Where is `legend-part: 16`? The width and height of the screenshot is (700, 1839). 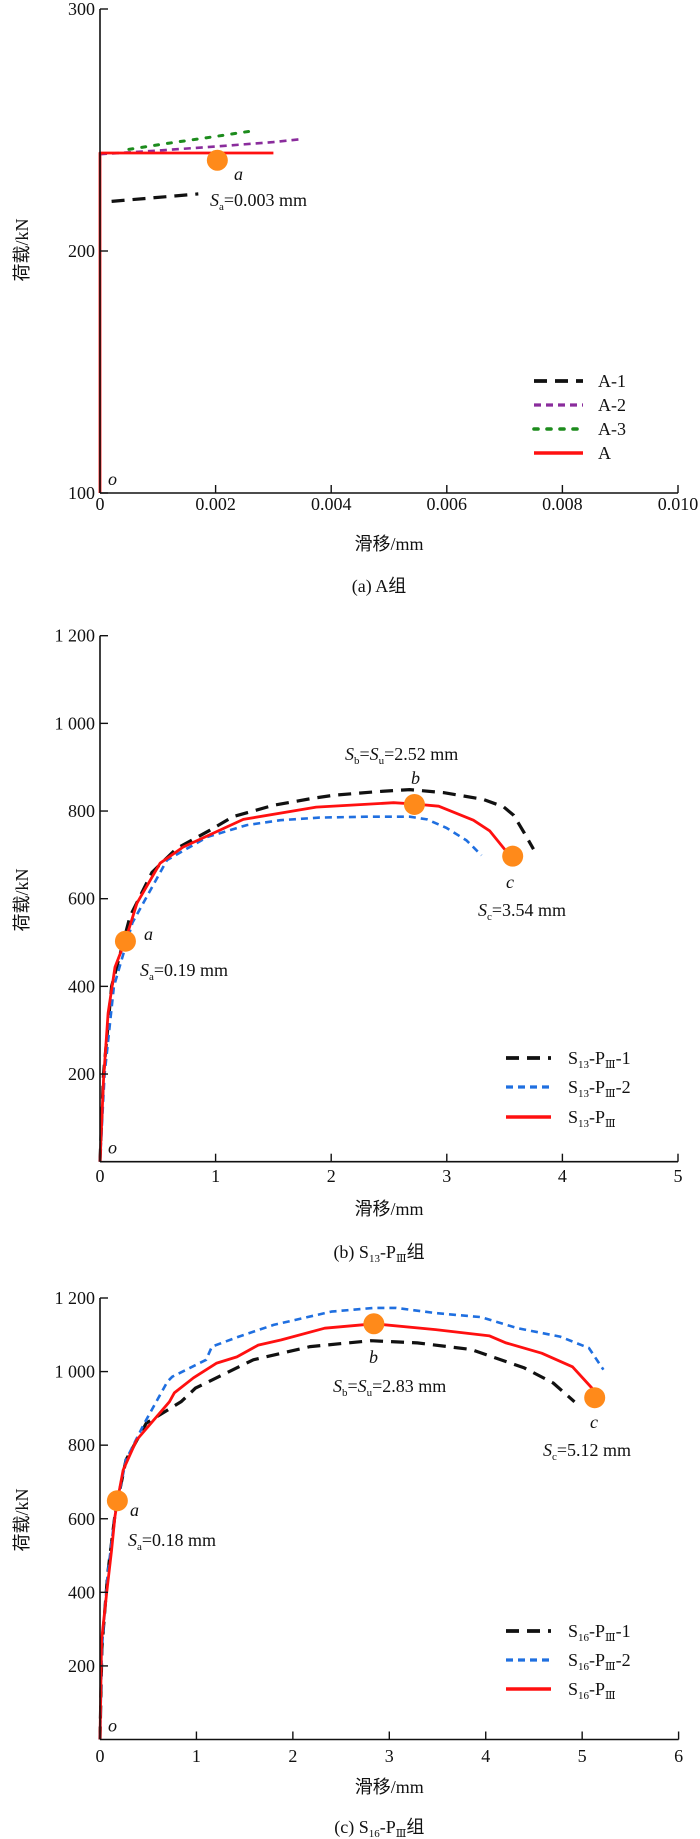
legend-part: 16 is located at coordinates (584, 1667).